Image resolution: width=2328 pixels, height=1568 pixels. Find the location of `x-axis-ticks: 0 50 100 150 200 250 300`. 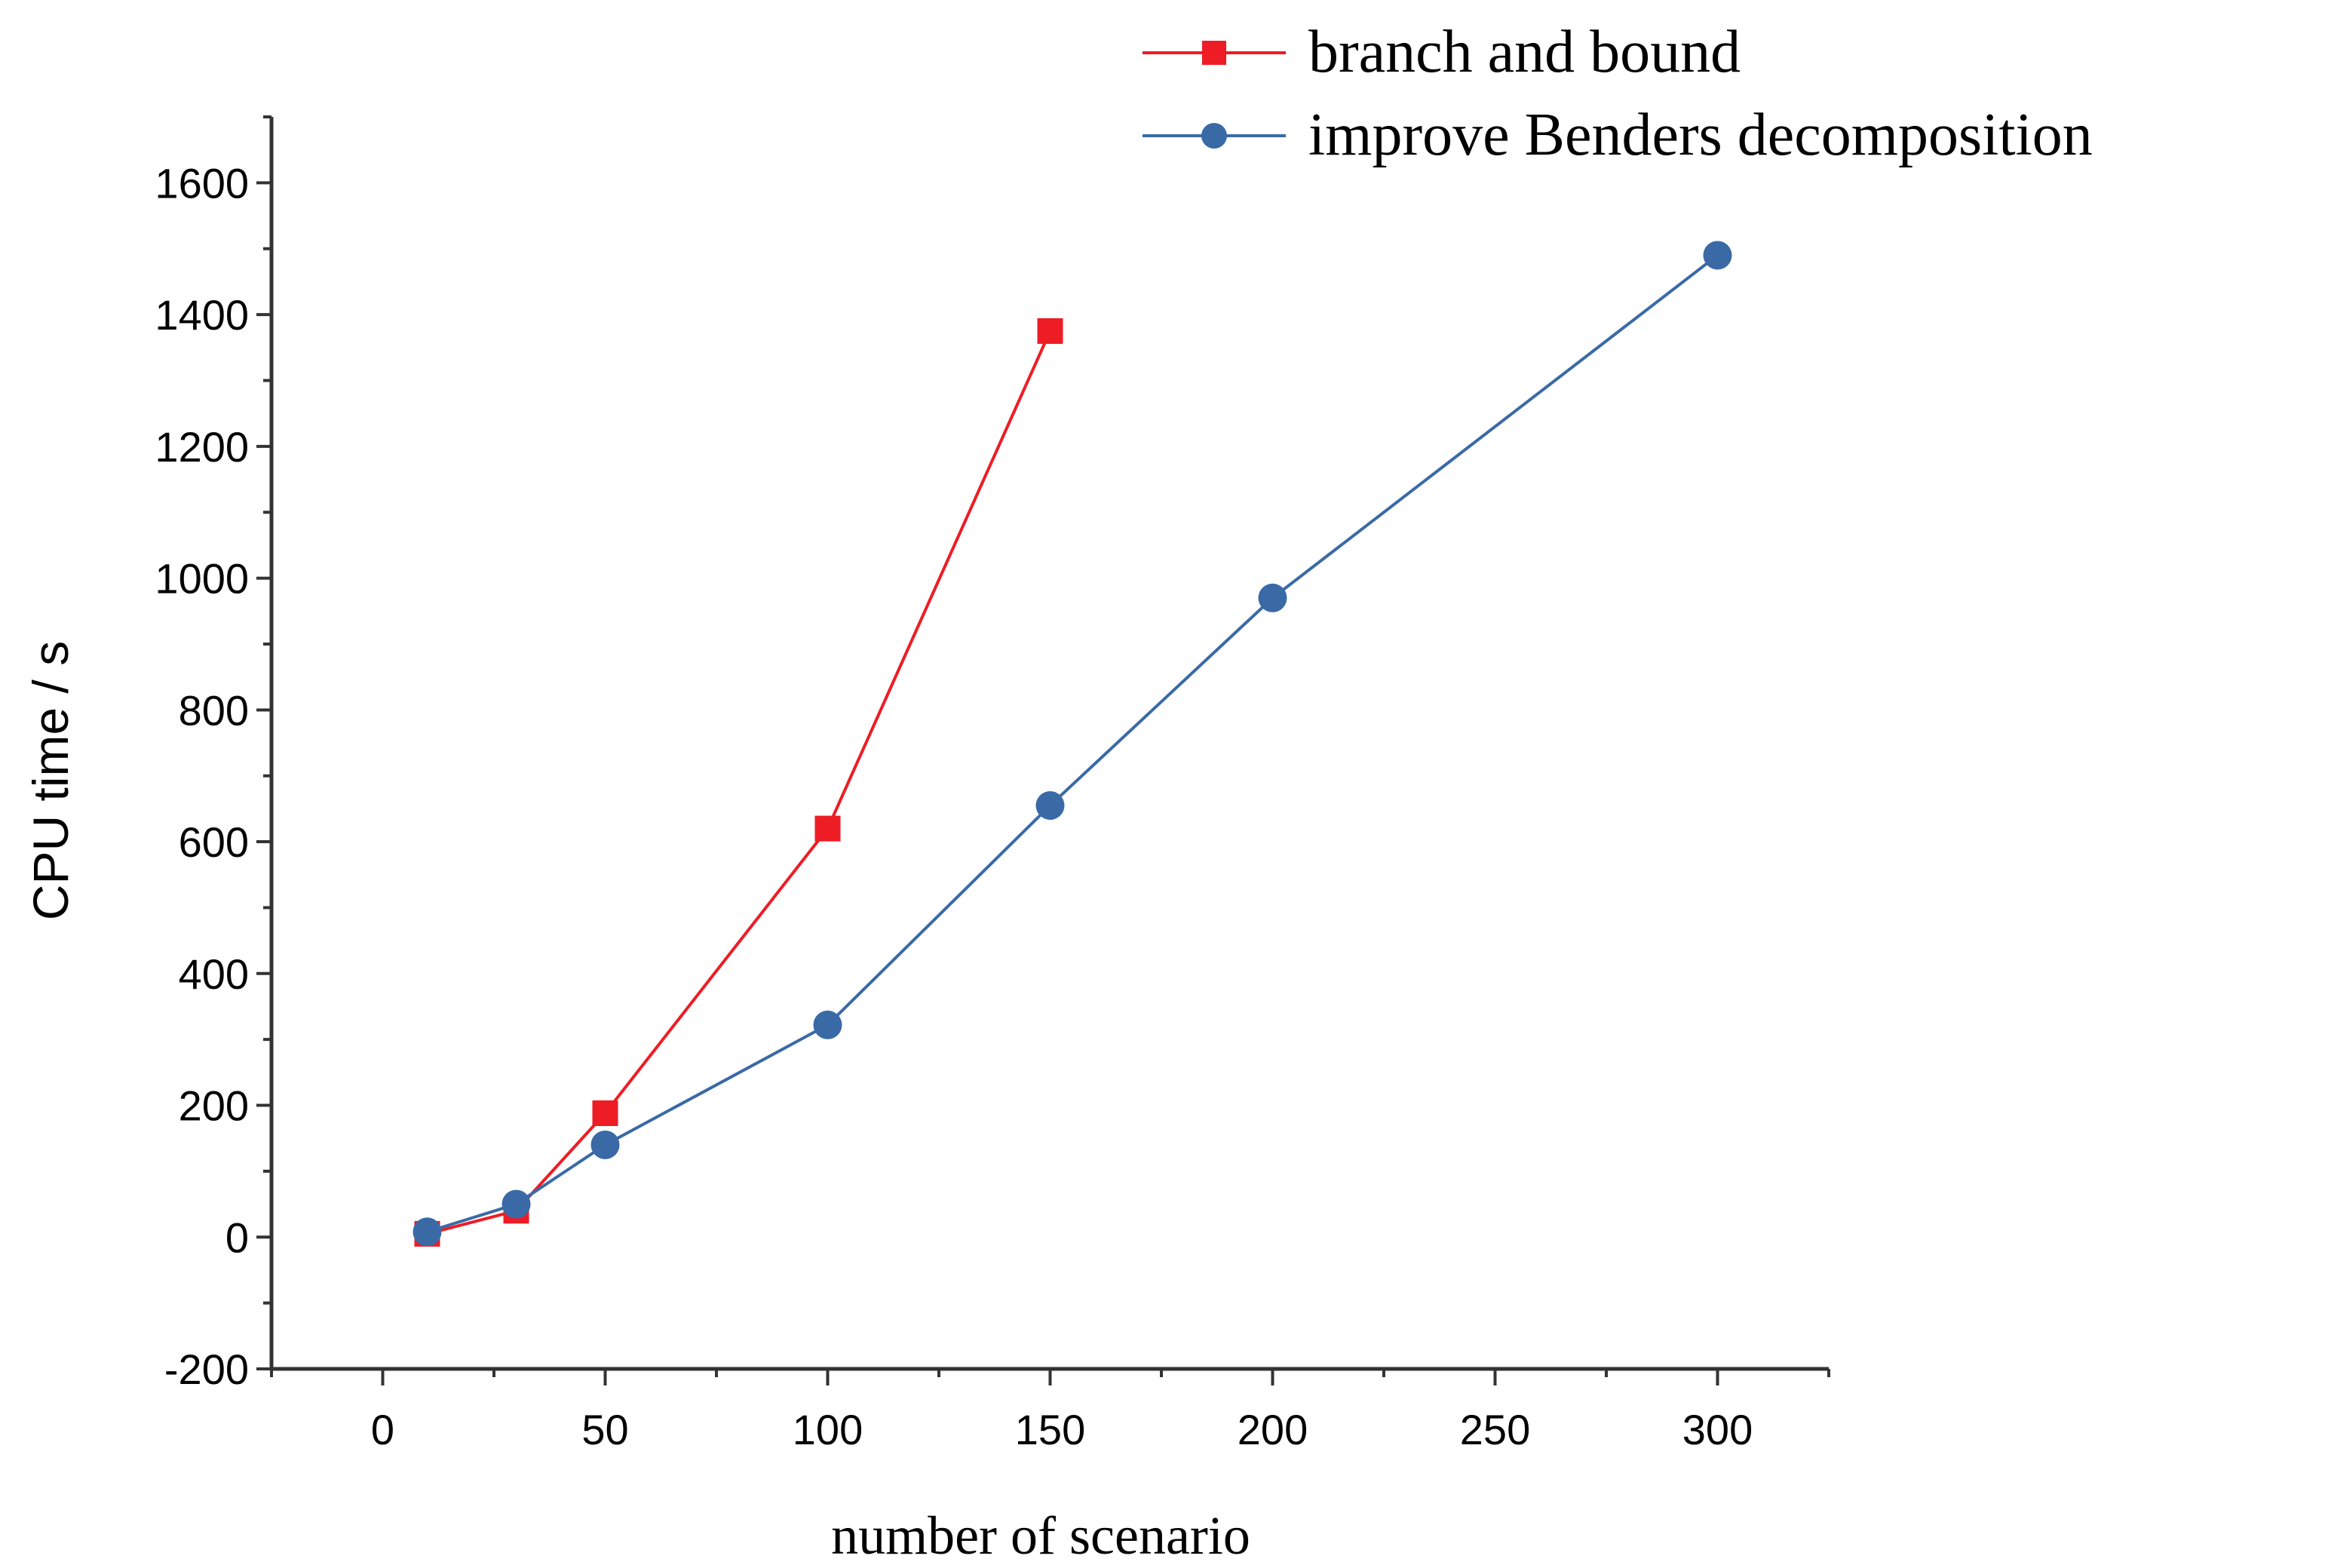

x-axis-ticks: 0 50 100 150 200 250 300 is located at coordinates (1050, 1411).